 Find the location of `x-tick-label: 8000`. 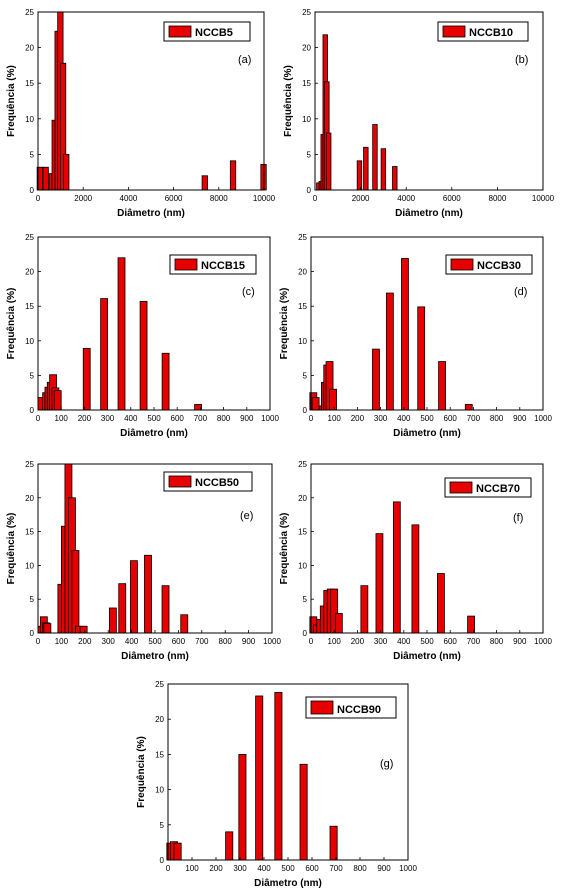

x-tick-label: 8000 is located at coordinates (219, 198).